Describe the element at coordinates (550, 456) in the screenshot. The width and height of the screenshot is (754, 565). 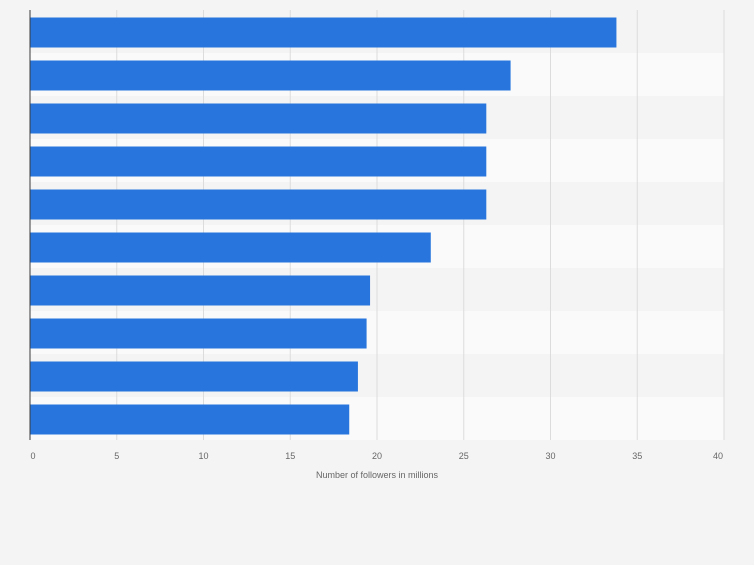
I see `x-tick-label: 30` at that location.